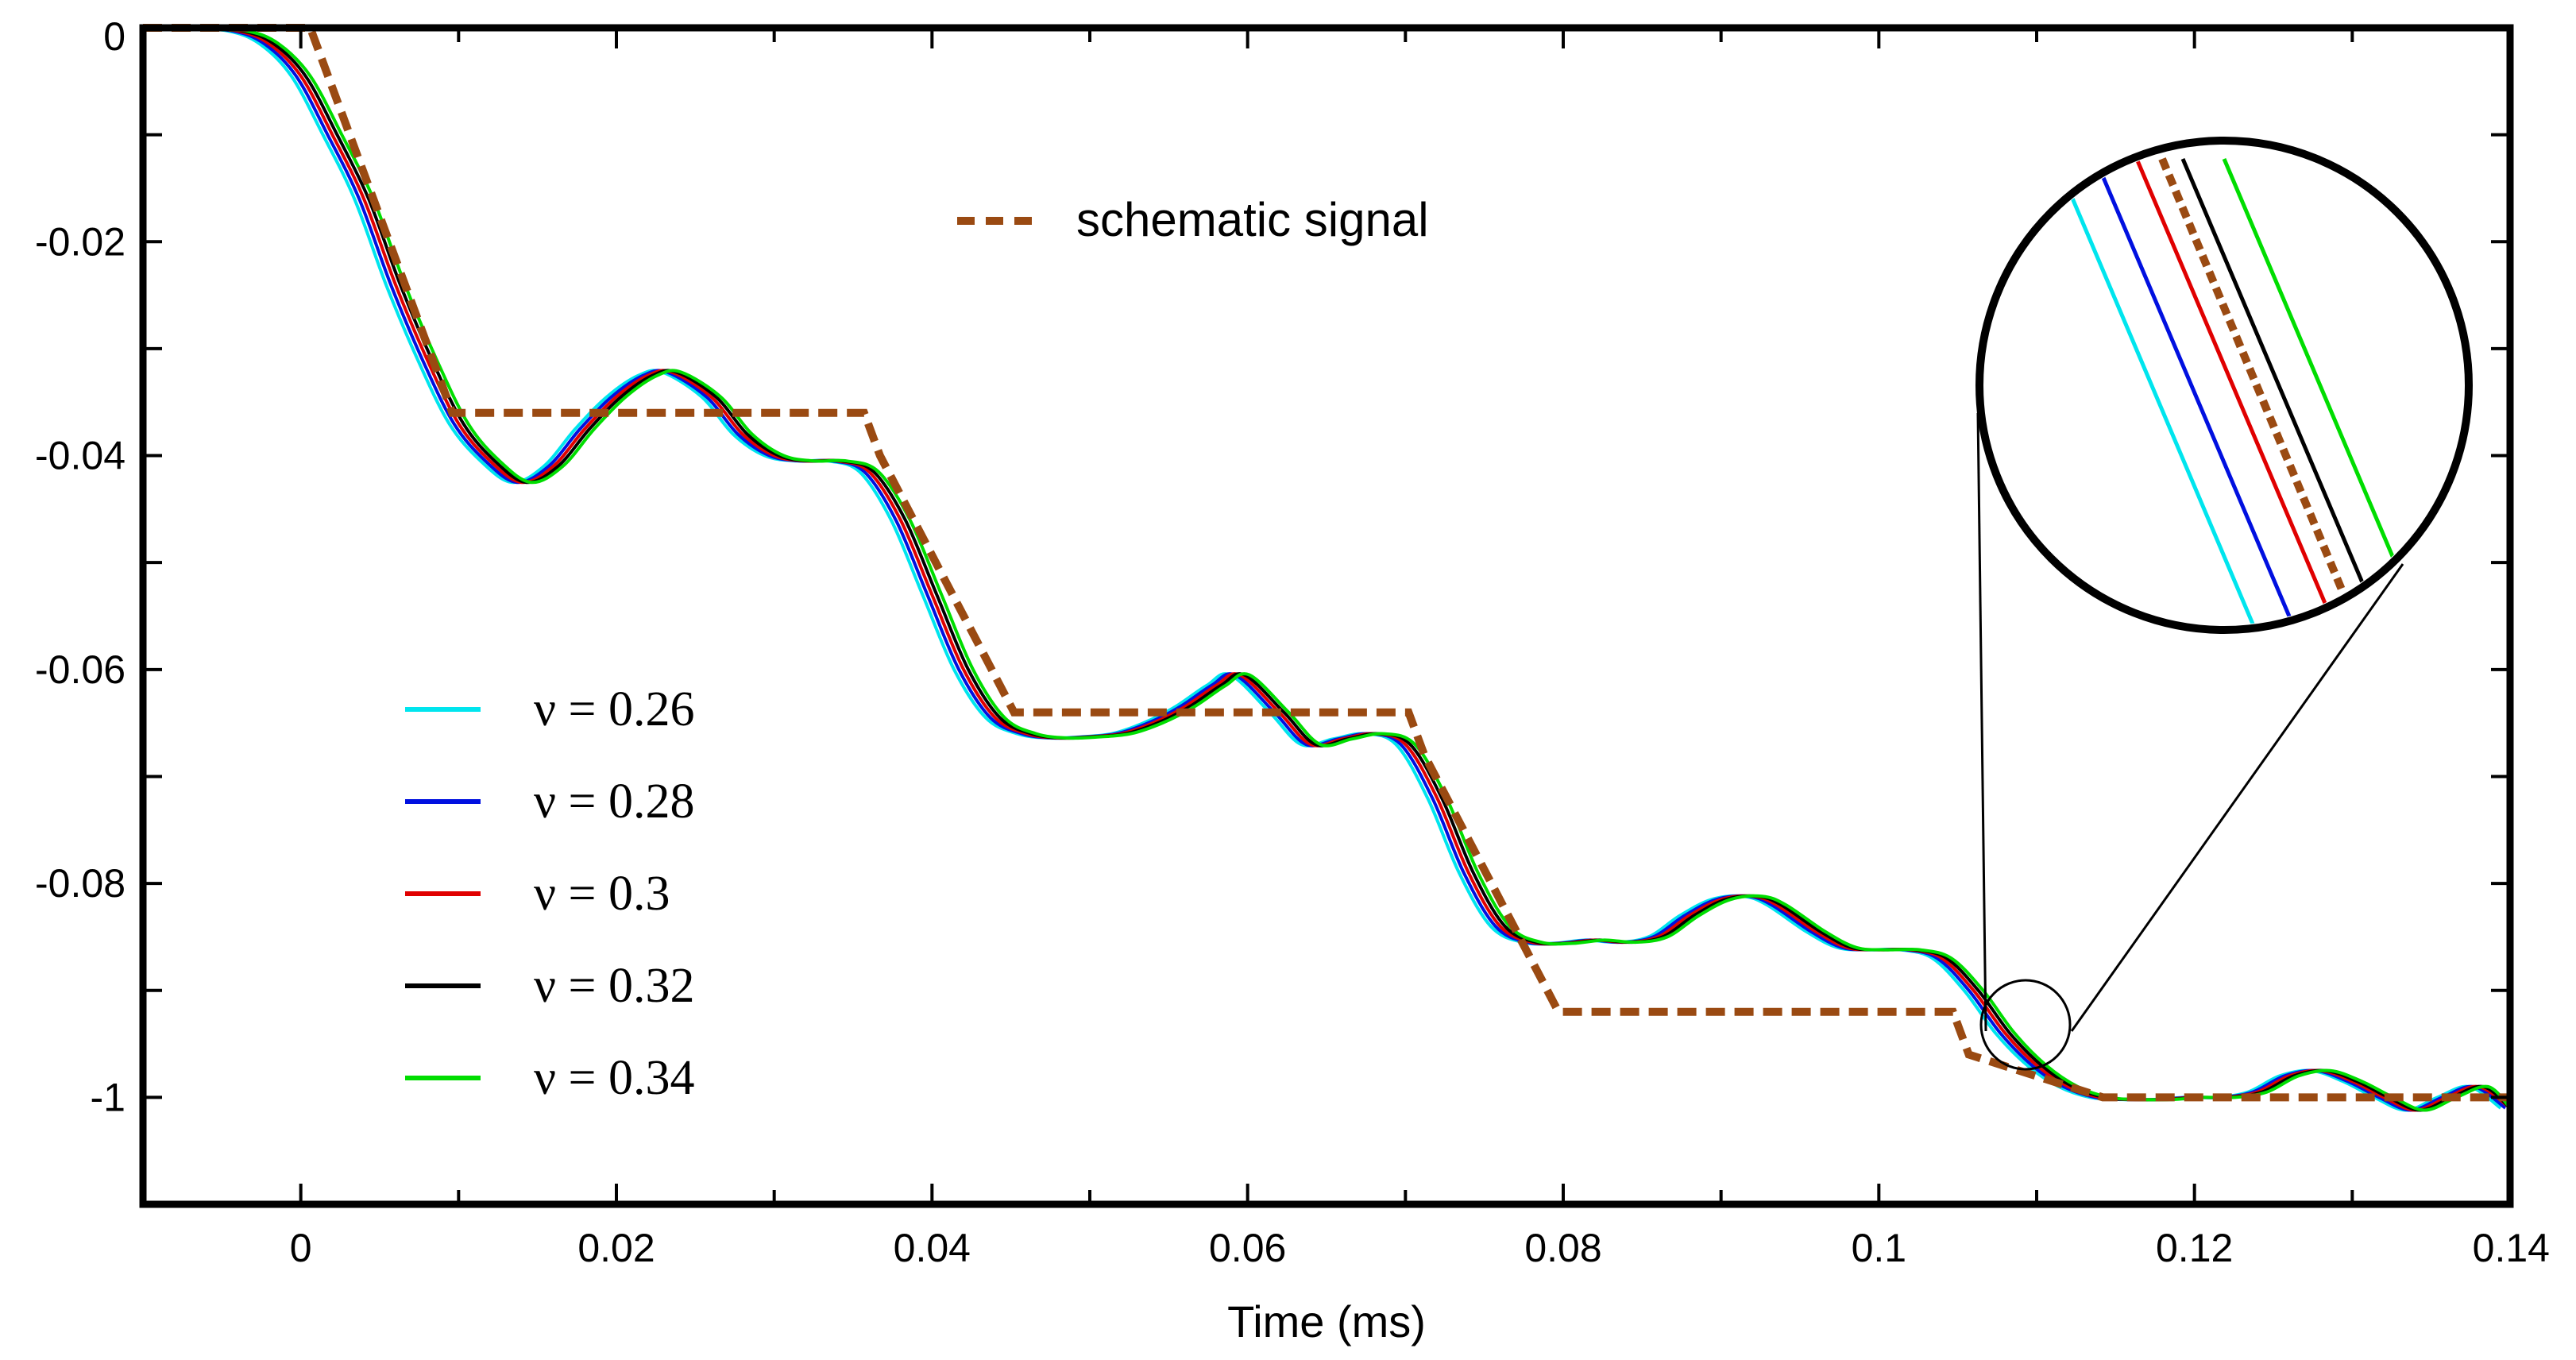 The height and width of the screenshot is (1360, 2576). Describe the element at coordinates (114, 36) in the screenshot. I see `y-tick-label: 0` at that location.